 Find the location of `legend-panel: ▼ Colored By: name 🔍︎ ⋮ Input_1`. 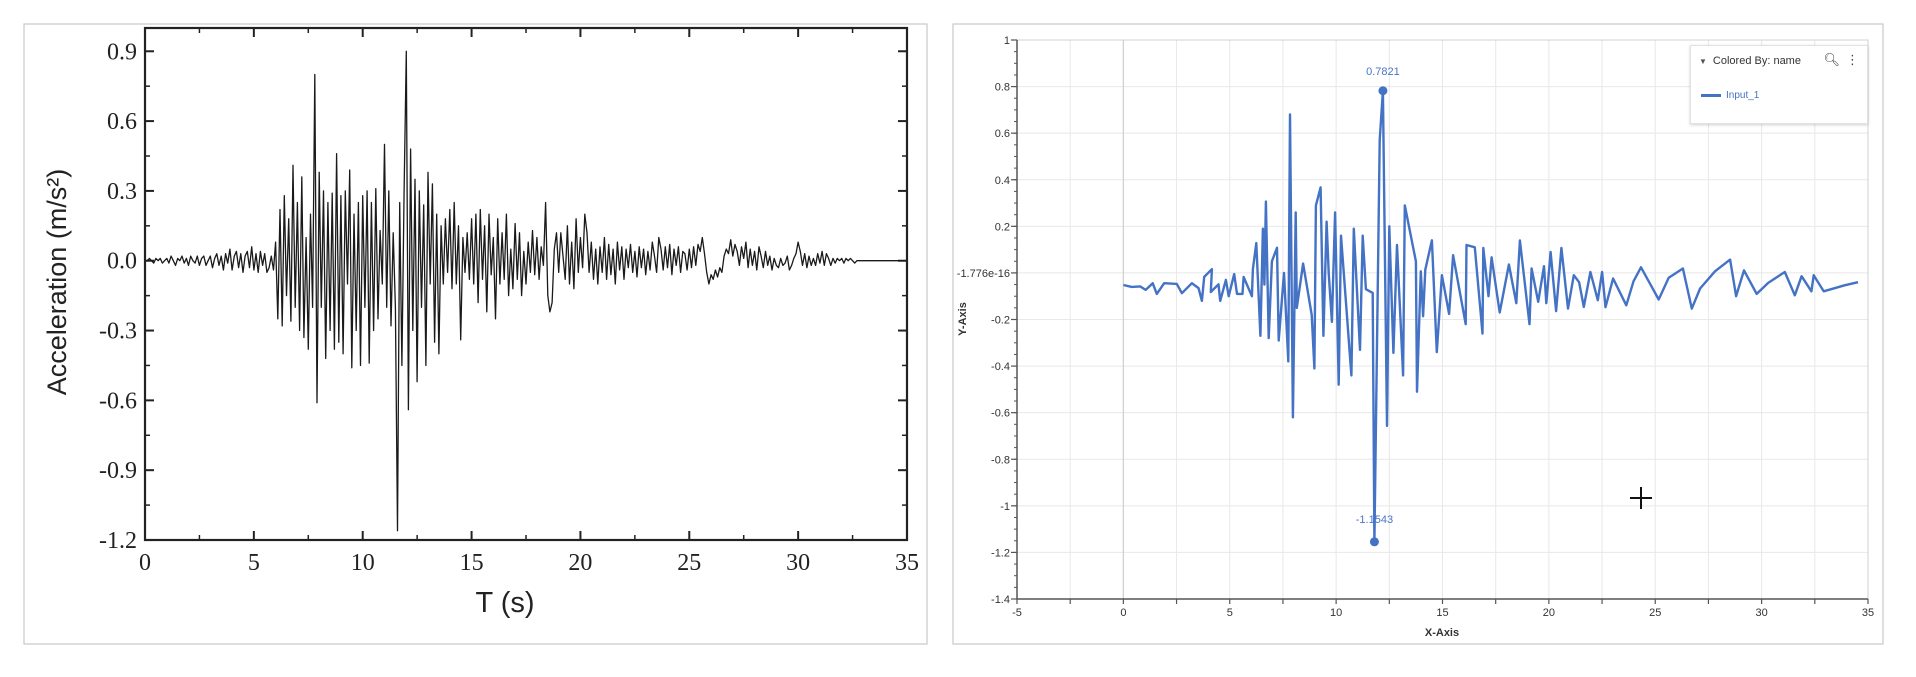

legend-panel: ▼ Colored By: name 🔍︎ ⋮ Input_1 is located at coordinates (1779, 84).